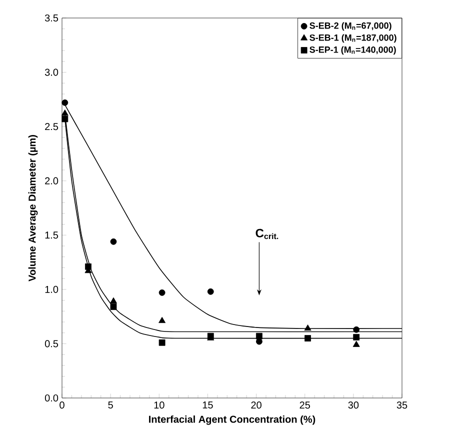 Image resolution: width=468 pixels, height=446 pixels. What do you see at coordinates (51, 72) in the screenshot?
I see `y-tick-label: 3.0` at bounding box center [51, 72].